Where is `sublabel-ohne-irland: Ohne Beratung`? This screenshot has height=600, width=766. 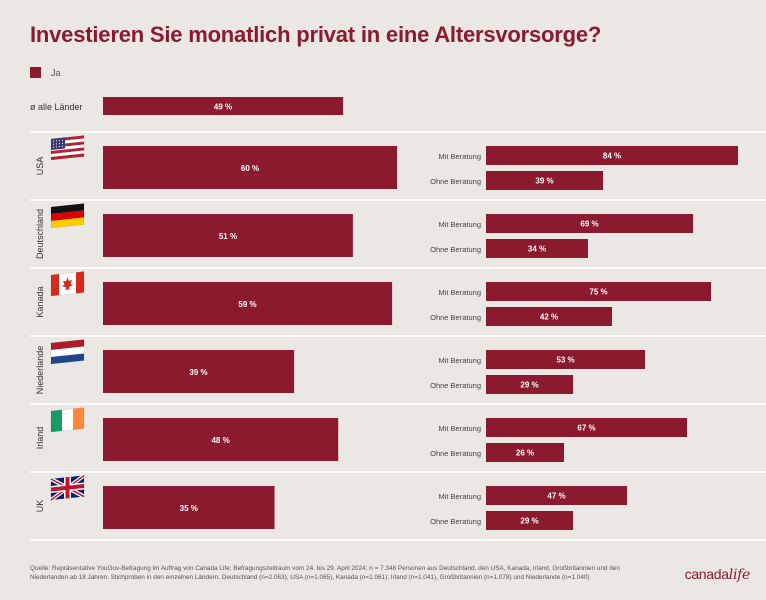
sublabel-ohne-irland: Ohne Beratung is located at coordinates (455, 453).